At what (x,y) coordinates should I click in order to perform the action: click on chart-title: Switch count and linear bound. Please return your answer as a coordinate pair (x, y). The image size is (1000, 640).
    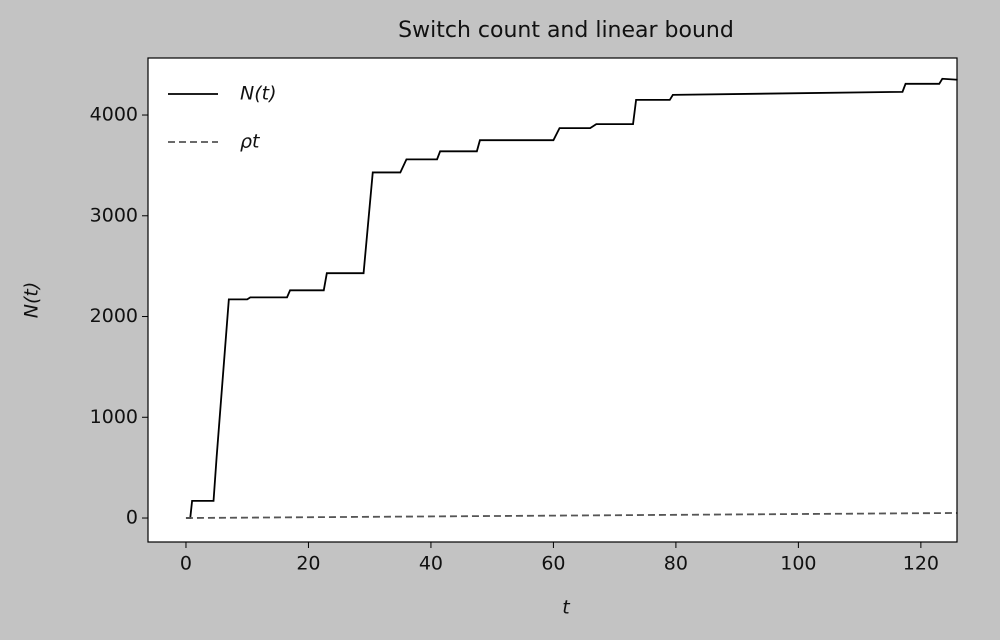
    Looking at the image, I should click on (566, 30).